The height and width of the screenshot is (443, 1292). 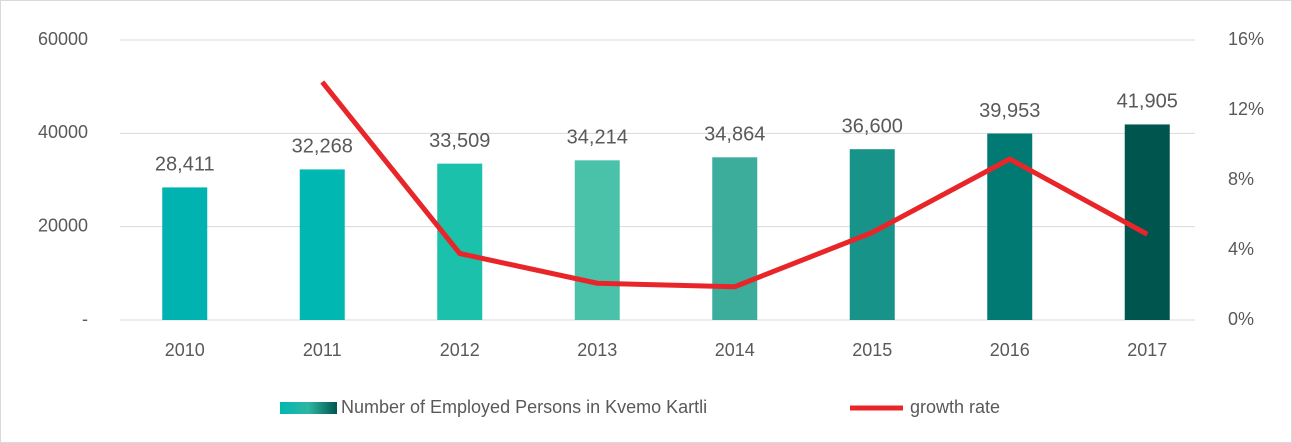 What do you see at coordinates (1246, 109) in the screenshot?
I see `y2-tick-label: 12%` at bounding box center [1246, 109].